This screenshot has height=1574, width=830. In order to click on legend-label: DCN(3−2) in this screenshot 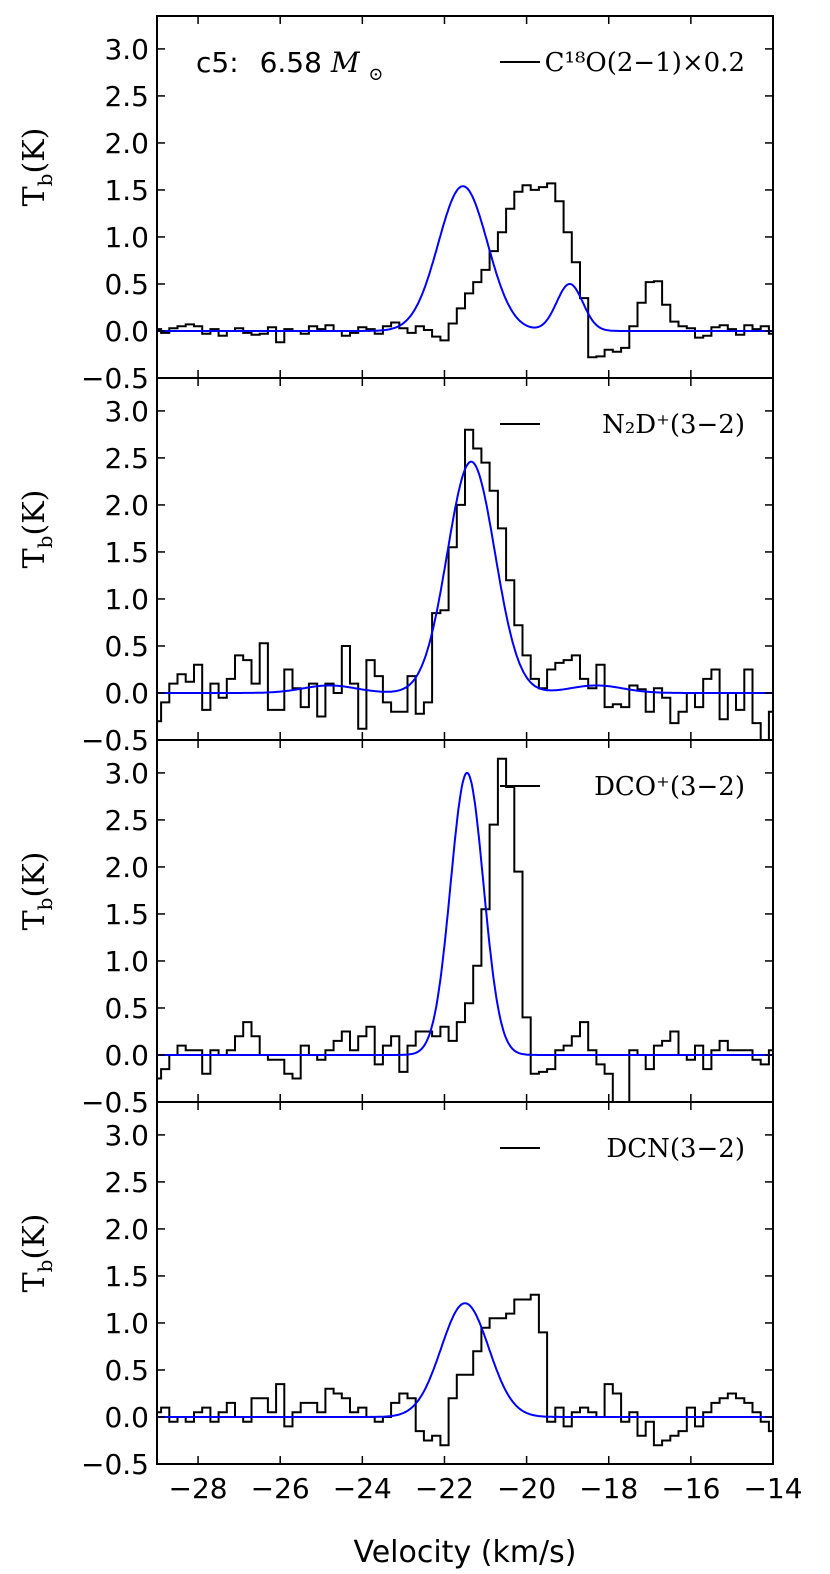, I will do `click(675, 1149)`.